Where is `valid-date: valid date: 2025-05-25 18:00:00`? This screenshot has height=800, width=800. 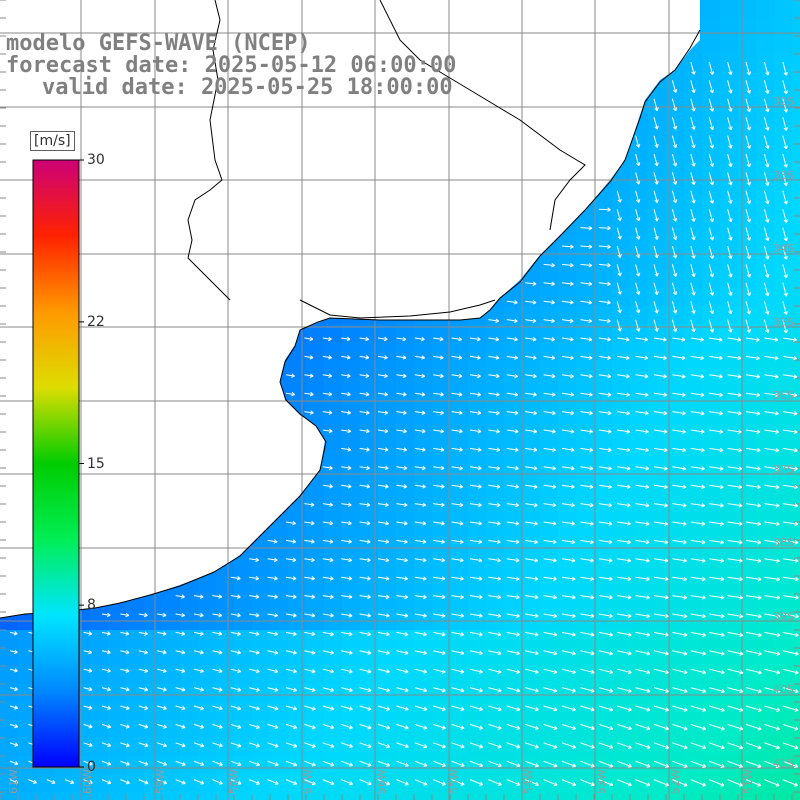 valid-date: valid date: 2025-05-25 18:00:00 is located at coordinates (247, 87).